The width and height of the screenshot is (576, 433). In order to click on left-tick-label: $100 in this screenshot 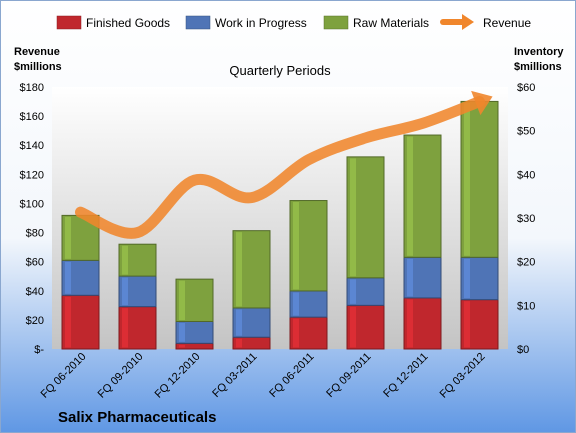, I will do `click(32, 204)`.